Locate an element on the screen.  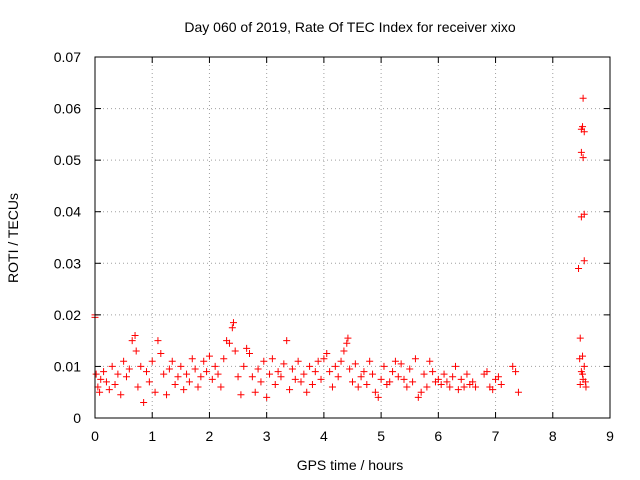
x-tick-label: 7 is located at coordinates (496, 436).